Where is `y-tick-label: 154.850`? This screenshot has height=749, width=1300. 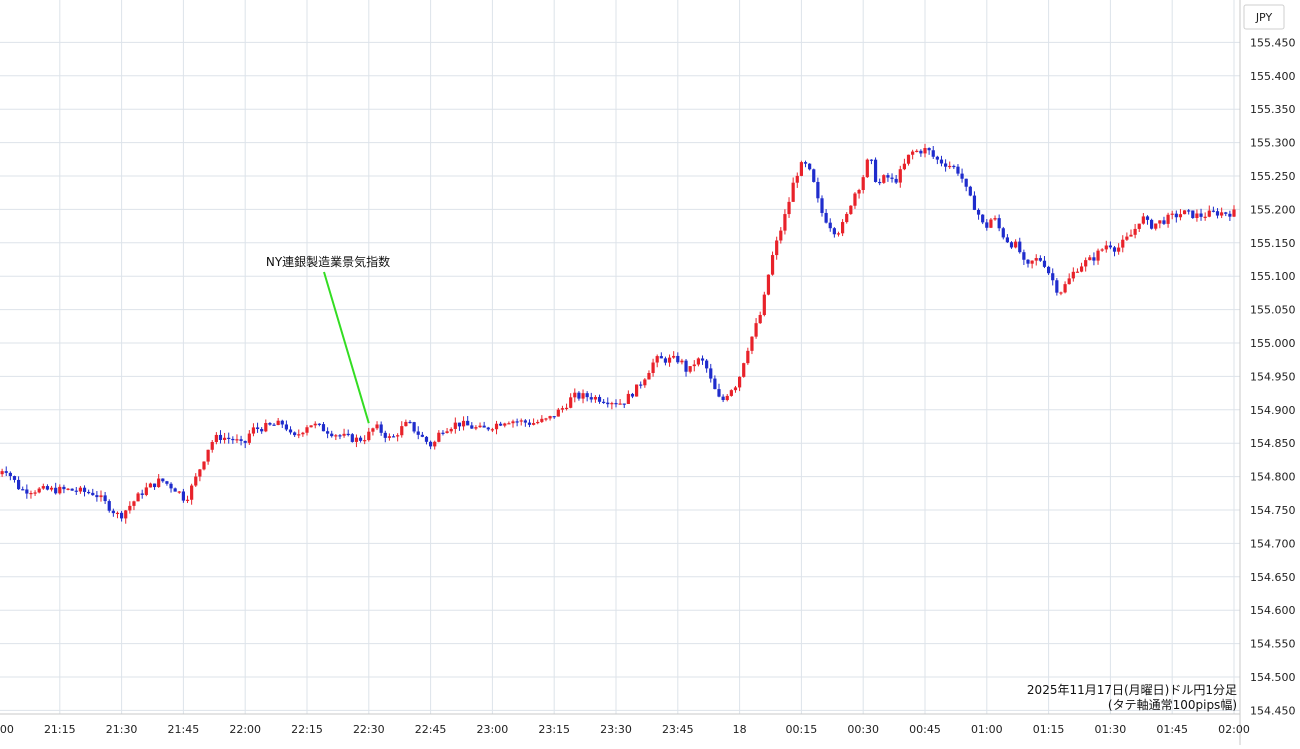
y-tick-label: 154.850 is located at coordinates (1273, 443).